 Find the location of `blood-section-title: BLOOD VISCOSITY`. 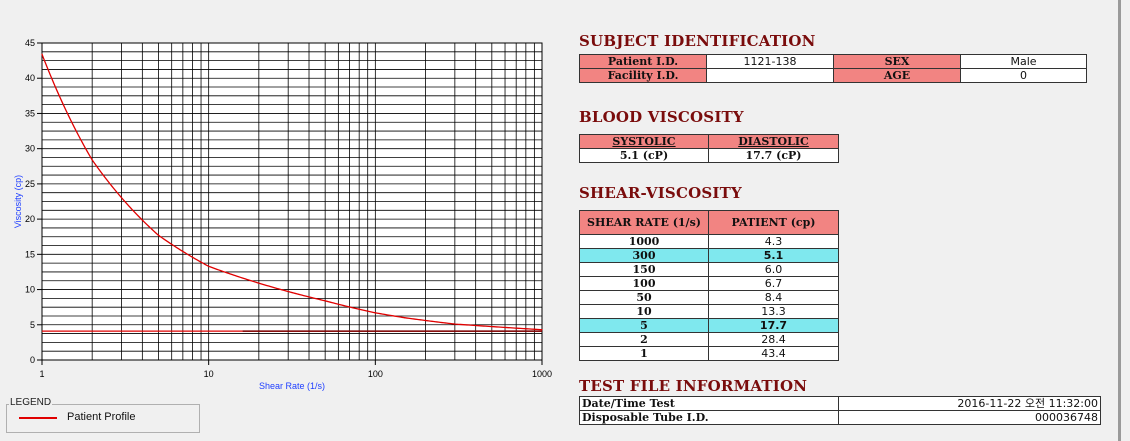

blood-section-title: BLOOD VISCOSITY is located at coordinates (661, 117).